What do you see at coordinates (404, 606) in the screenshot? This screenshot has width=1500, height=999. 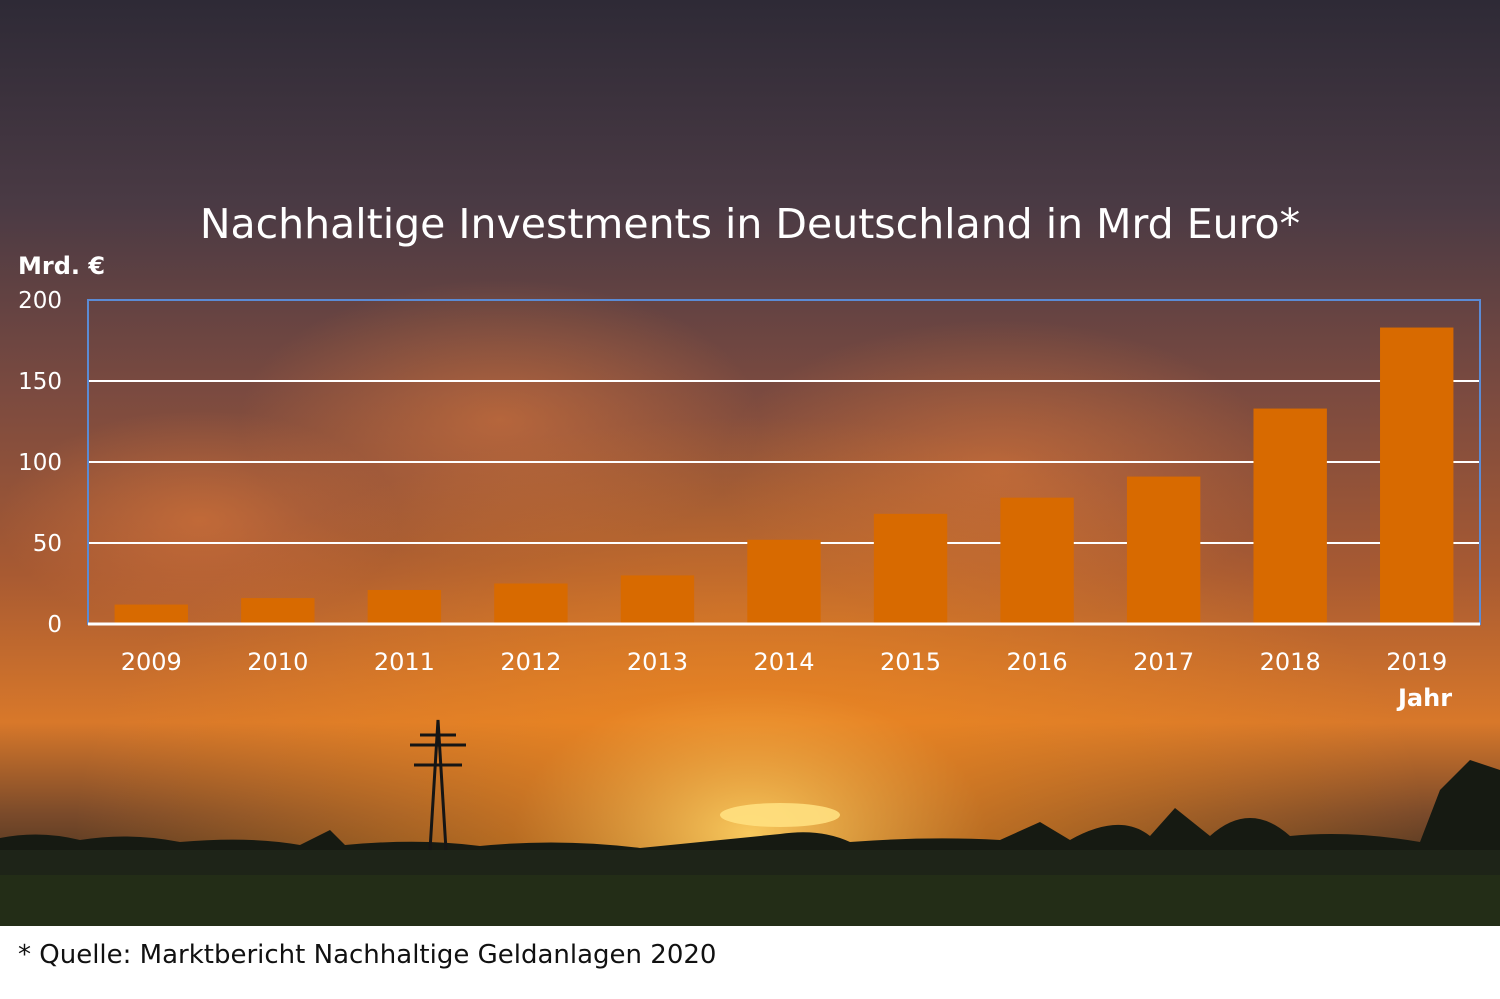 I see `bar-2011` at bounding box center [404, 606].